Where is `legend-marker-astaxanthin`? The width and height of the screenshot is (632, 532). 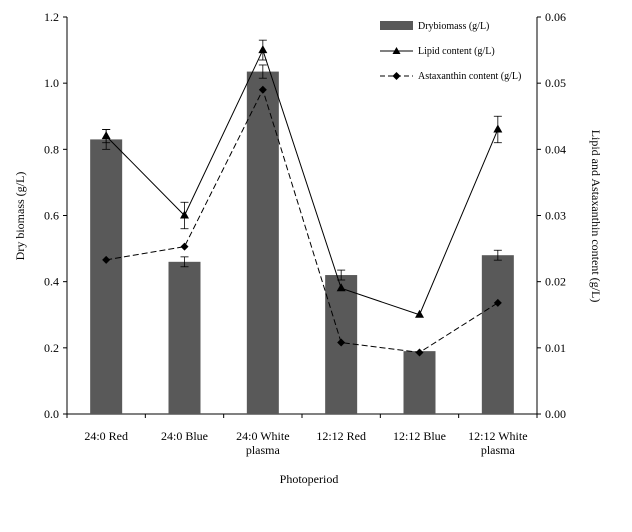
legend-marker-astaxanthin is located at coordinates (396, 76).